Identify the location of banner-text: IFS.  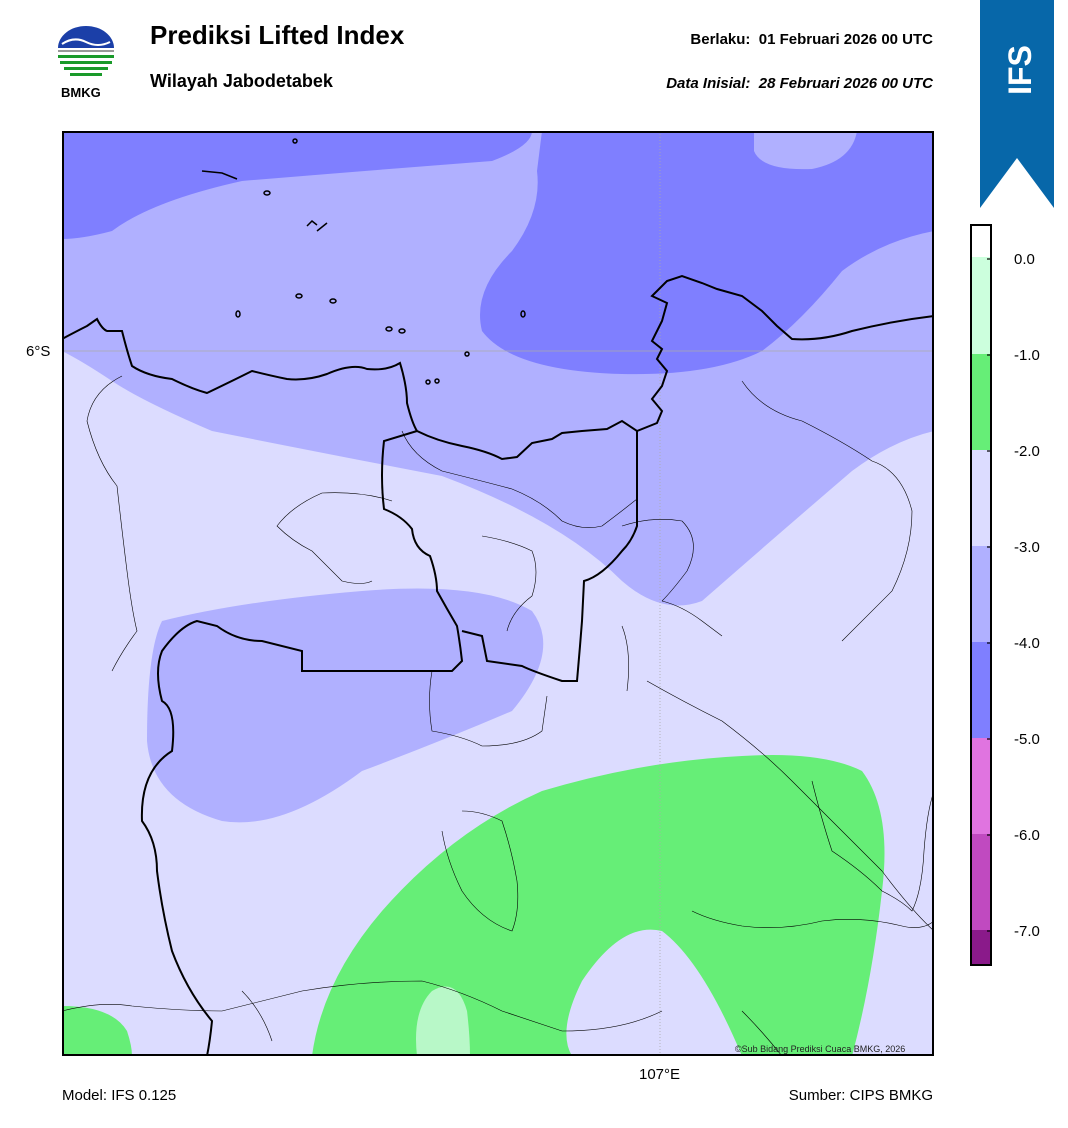
(1020, 70).